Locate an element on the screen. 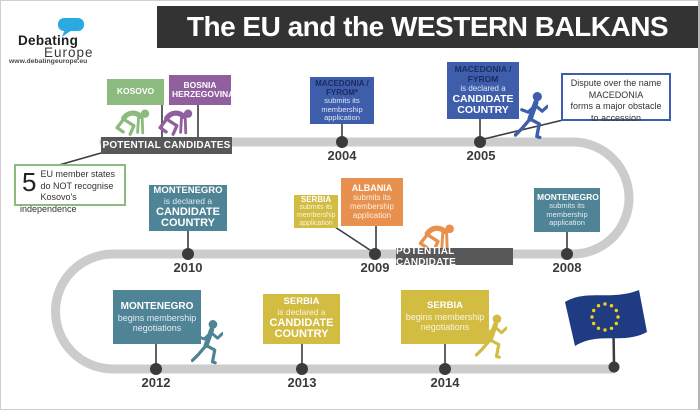 The height and width of the screenshot is (410, 700). event-title: MACEDONIA / FYROM is located at coordinates (483, 74).